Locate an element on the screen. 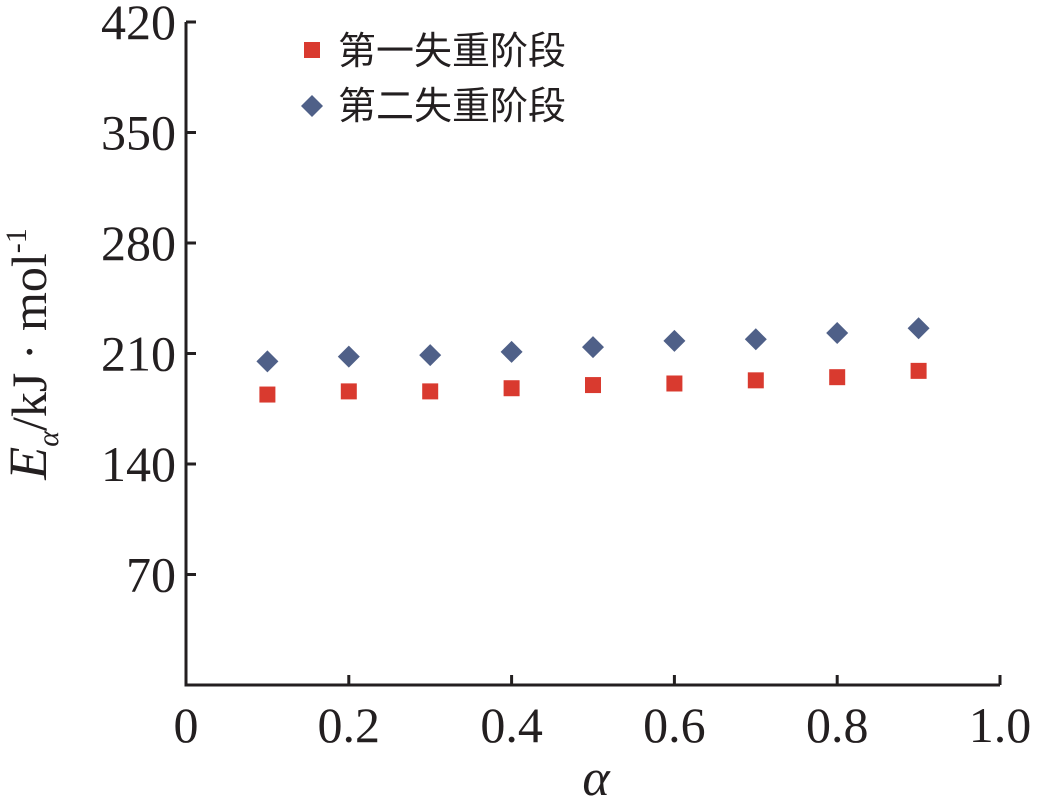  y-axis-subscript: α is located at coordinates (48, 438).